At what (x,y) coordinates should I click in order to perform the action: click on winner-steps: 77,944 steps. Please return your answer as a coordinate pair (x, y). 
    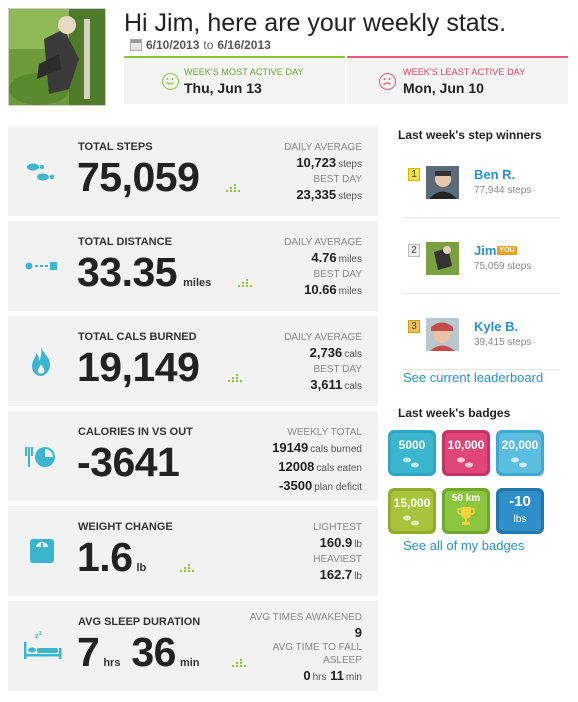
    Looking at the image, I should click on (503, 190).